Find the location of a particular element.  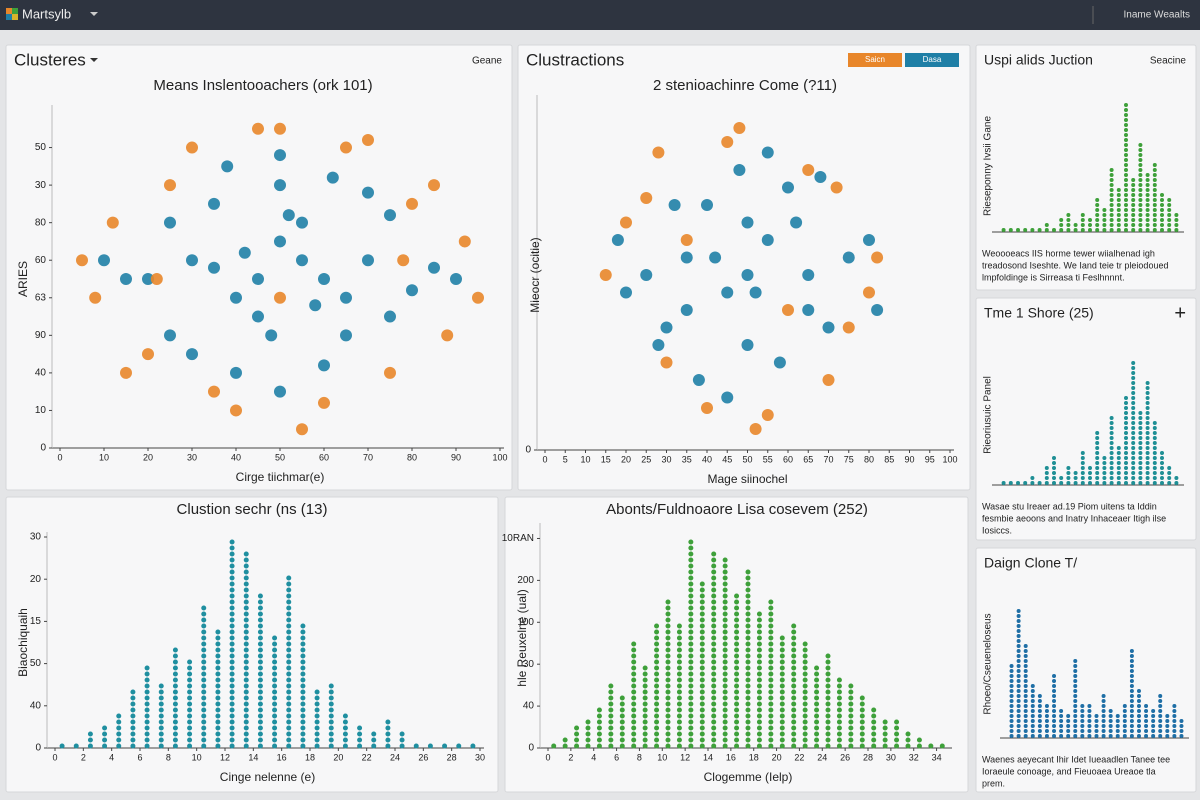

x-tick-label: 6 is located at coordinates (616, 757).